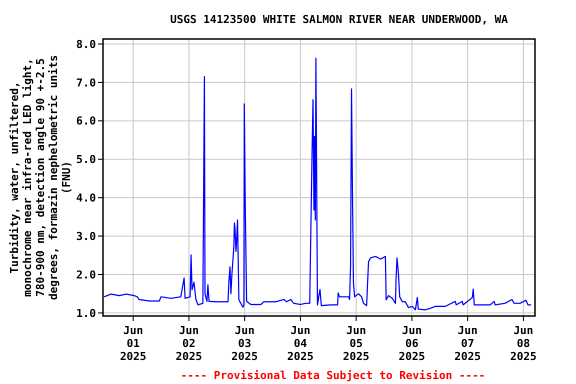 The image size is (576, 384). What do you see at coordinates (339, 19) in the screenshot?
I see `chart-title: USGS 14123500 WHITE SALMON RIVER NEAR UNDERWOOD, WA` at bounding box center [339, 19].